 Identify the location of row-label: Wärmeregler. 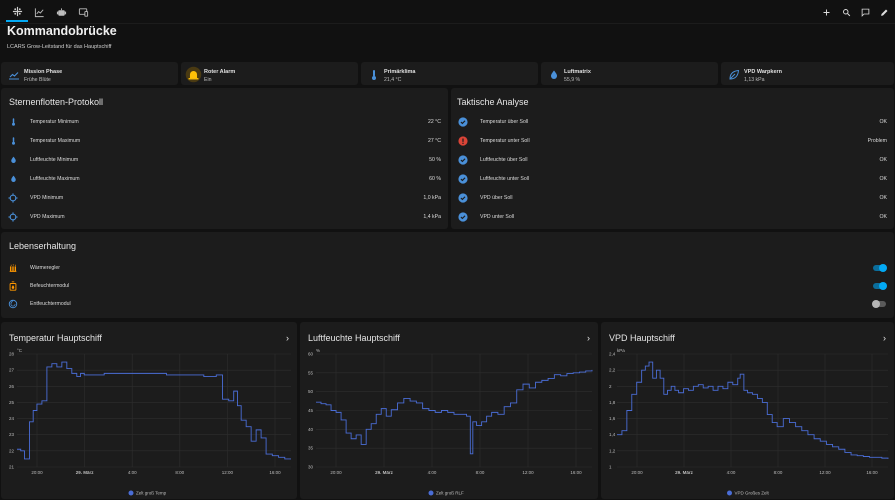
(45, 268).